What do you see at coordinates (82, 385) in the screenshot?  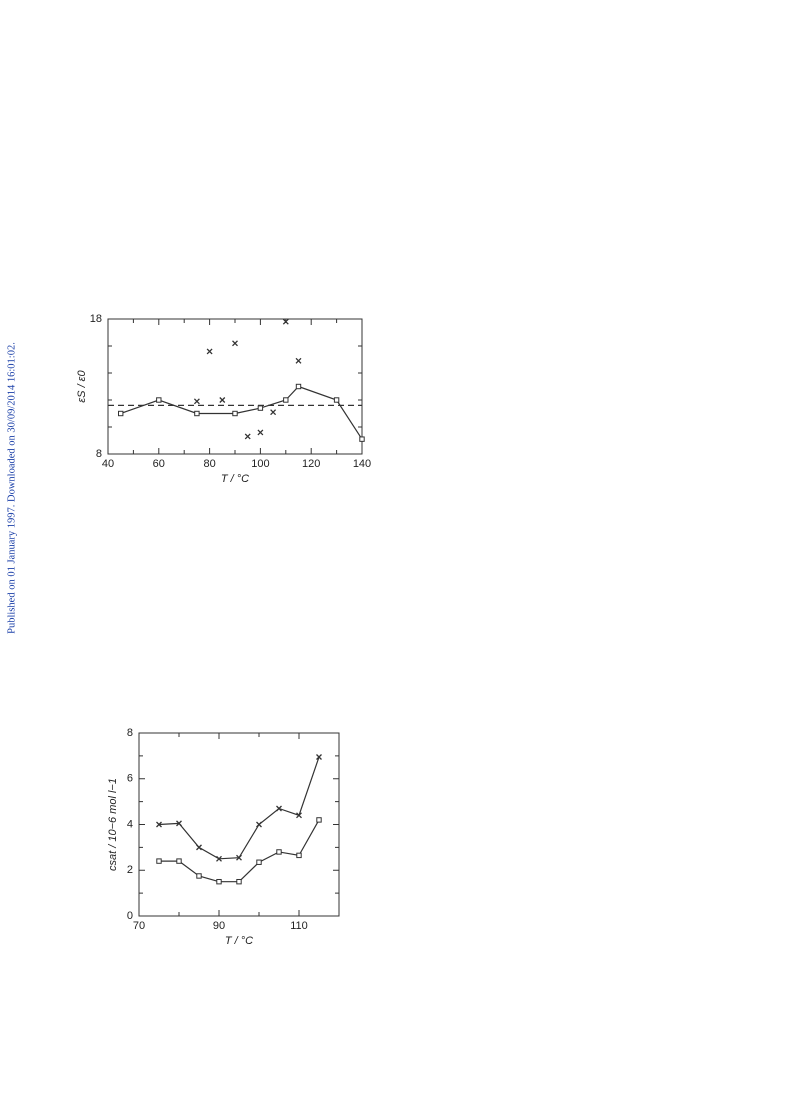 I see `y-axis-label: εS / ε0` at bounding box center [82, 385].